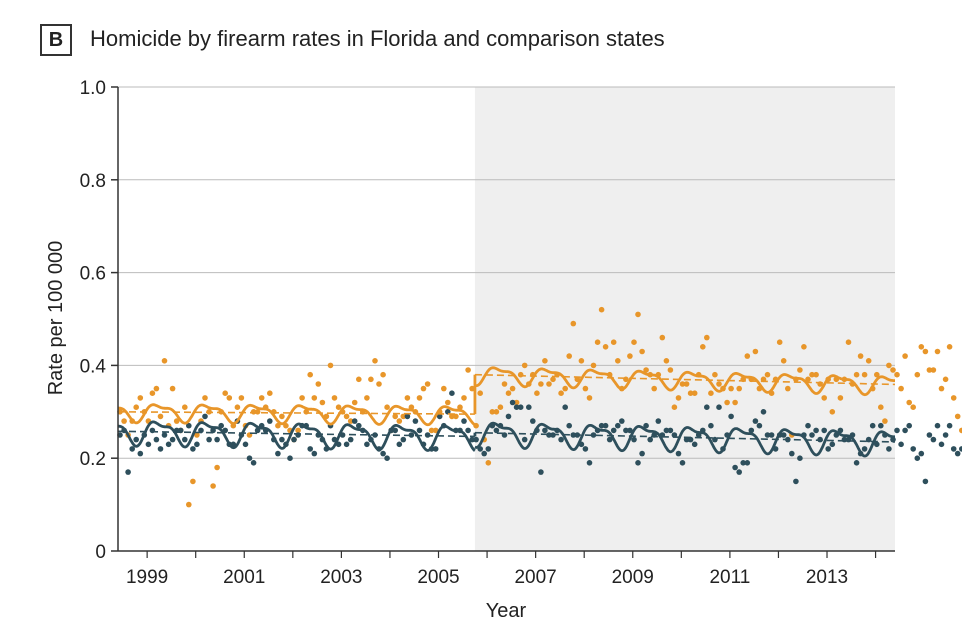 The width and height of the screenshot is (962, 638). I want to click on florida-trend-line, so click(685, 379).